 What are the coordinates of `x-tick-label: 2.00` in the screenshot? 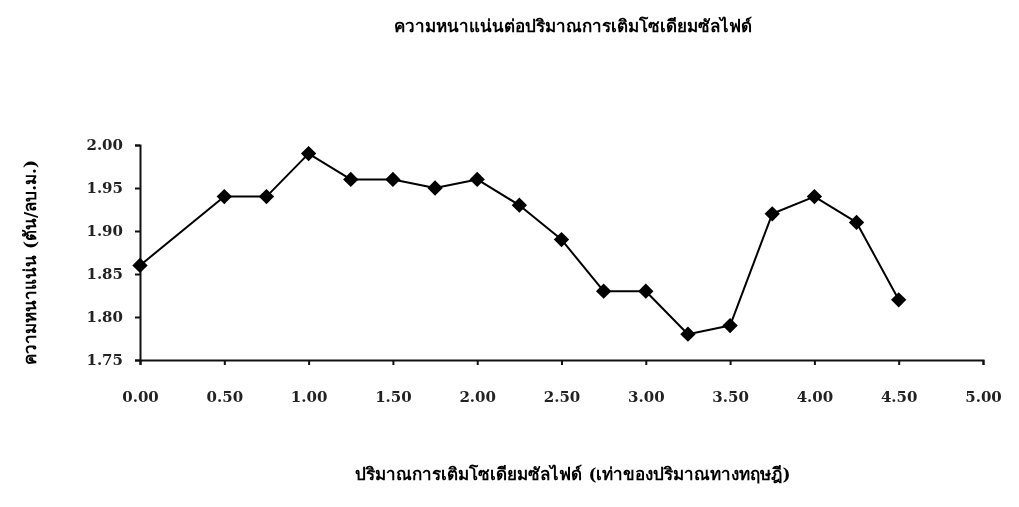 It's located at (477, 396).